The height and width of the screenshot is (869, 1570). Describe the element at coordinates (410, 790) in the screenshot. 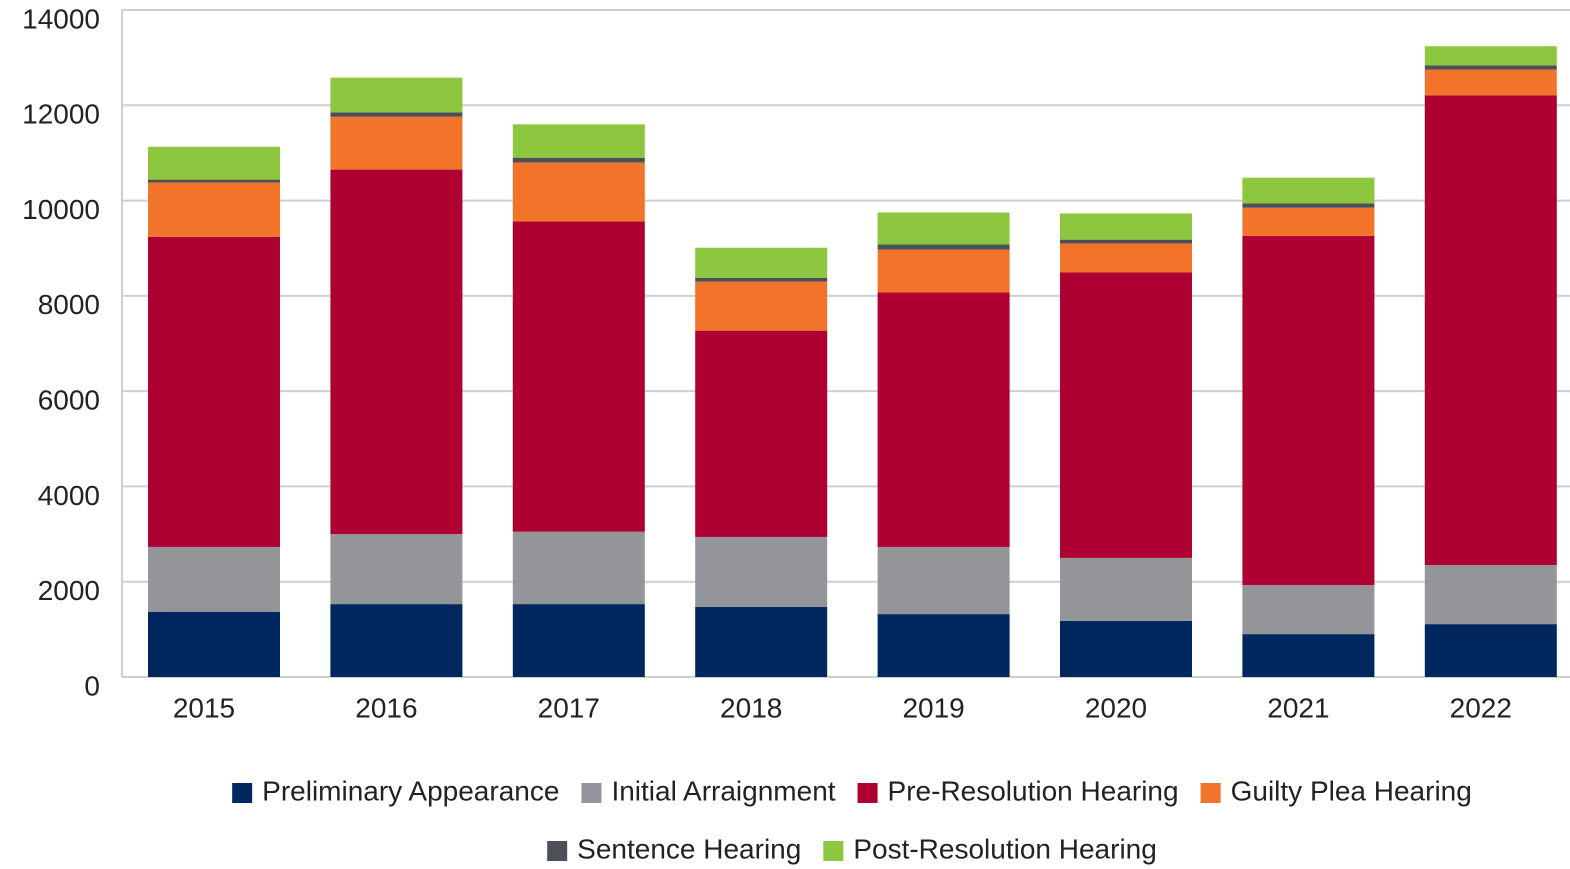

I see `legend-label: Preliminary Appearance` at that location.